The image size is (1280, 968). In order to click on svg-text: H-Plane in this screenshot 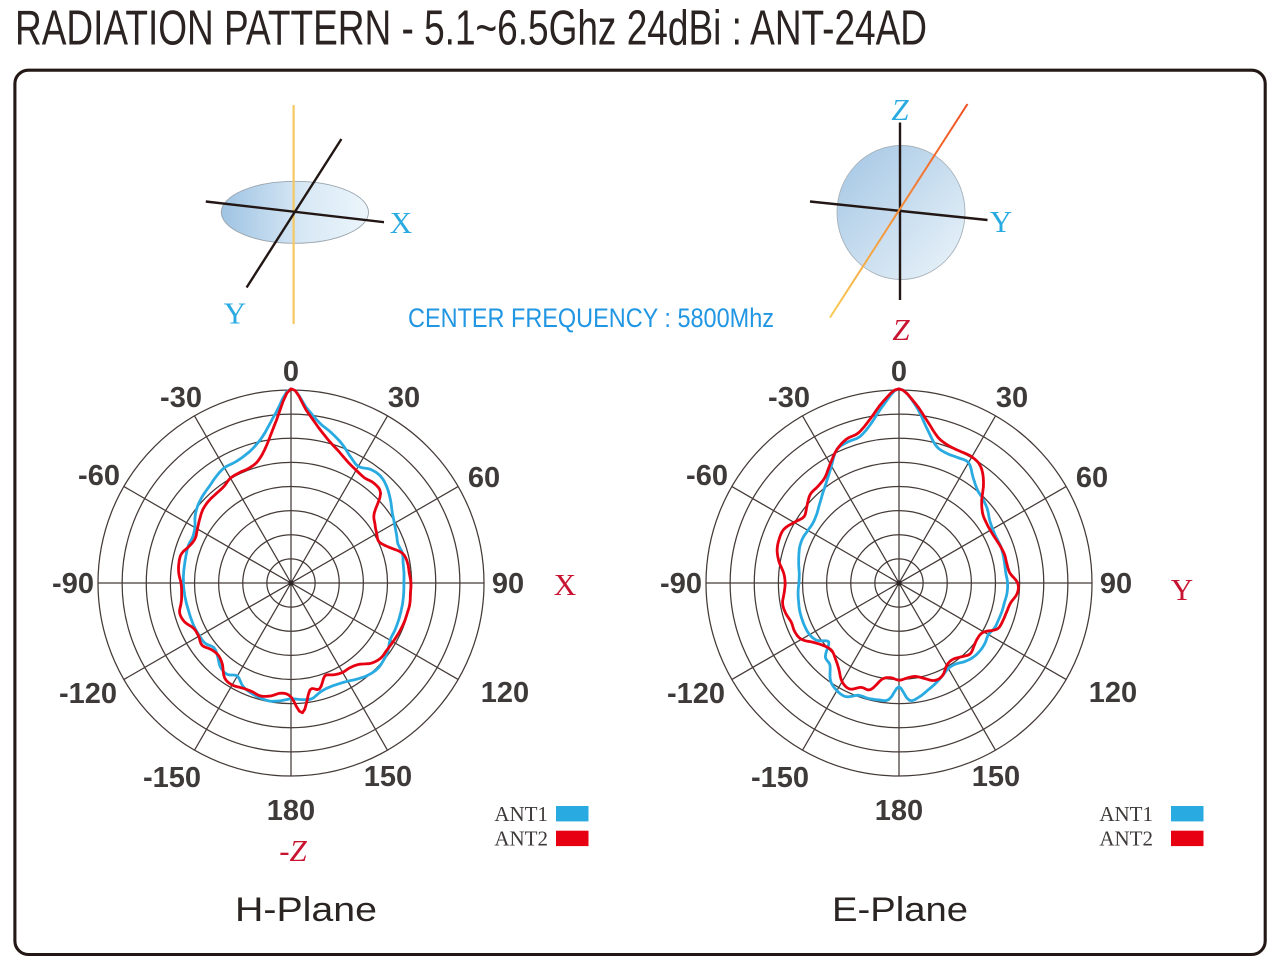, I will do `click(306, 910)`.